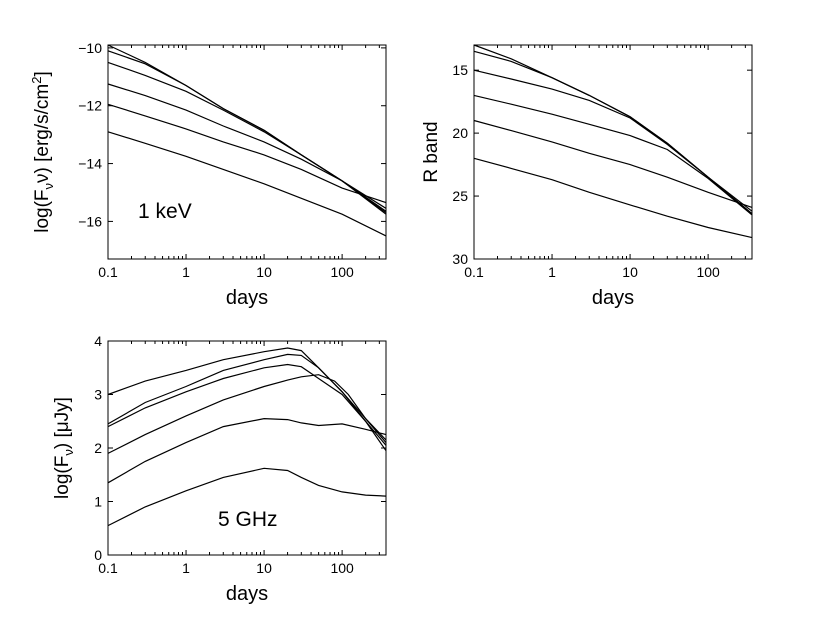  What do you see at coordinates (460, 133) in the screenshot?
I see `y-tick-label: 20` at bounding box center [460, 133].